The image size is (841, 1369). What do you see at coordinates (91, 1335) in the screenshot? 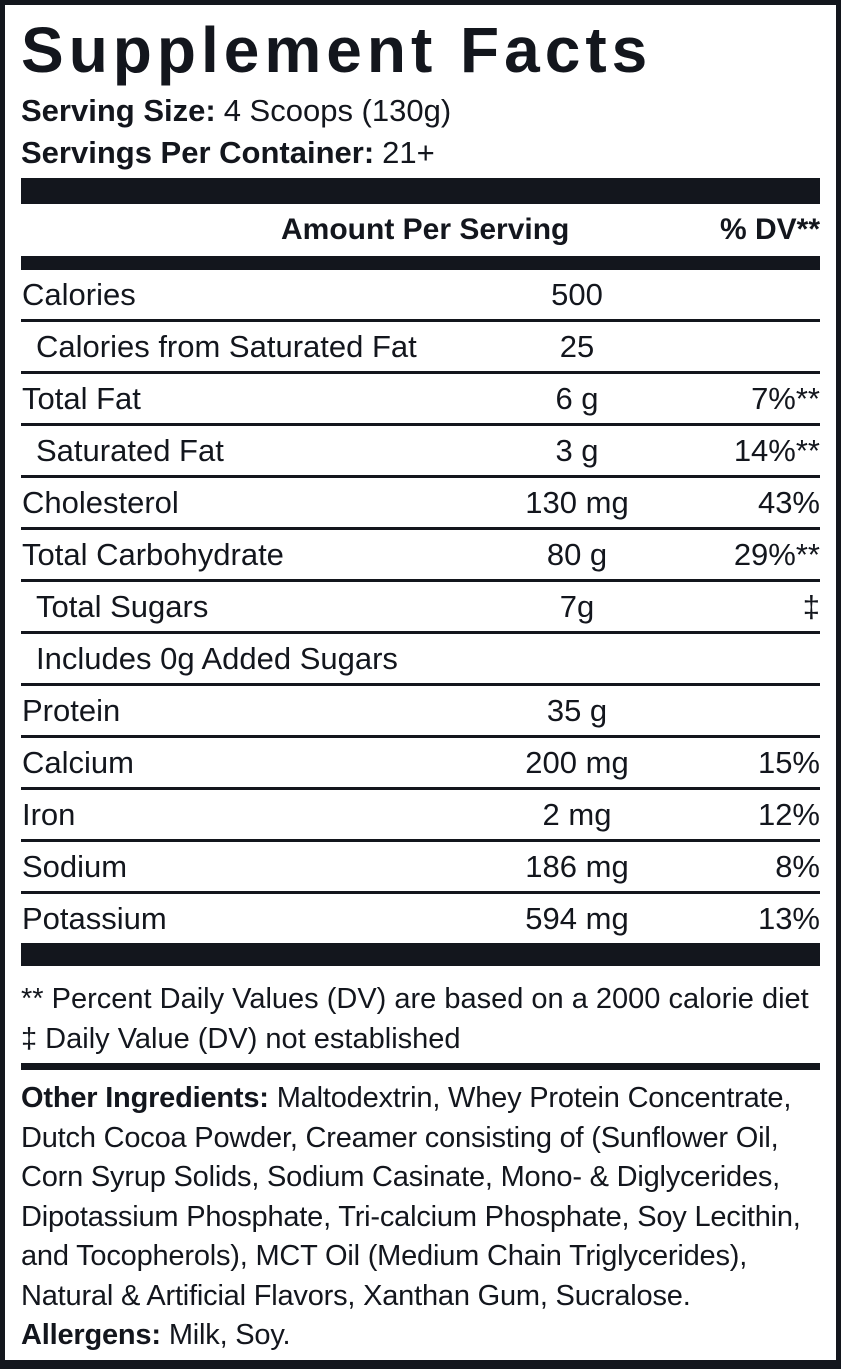
I see `allergens-label: Allergens:` at bounding box center [91, 1335].